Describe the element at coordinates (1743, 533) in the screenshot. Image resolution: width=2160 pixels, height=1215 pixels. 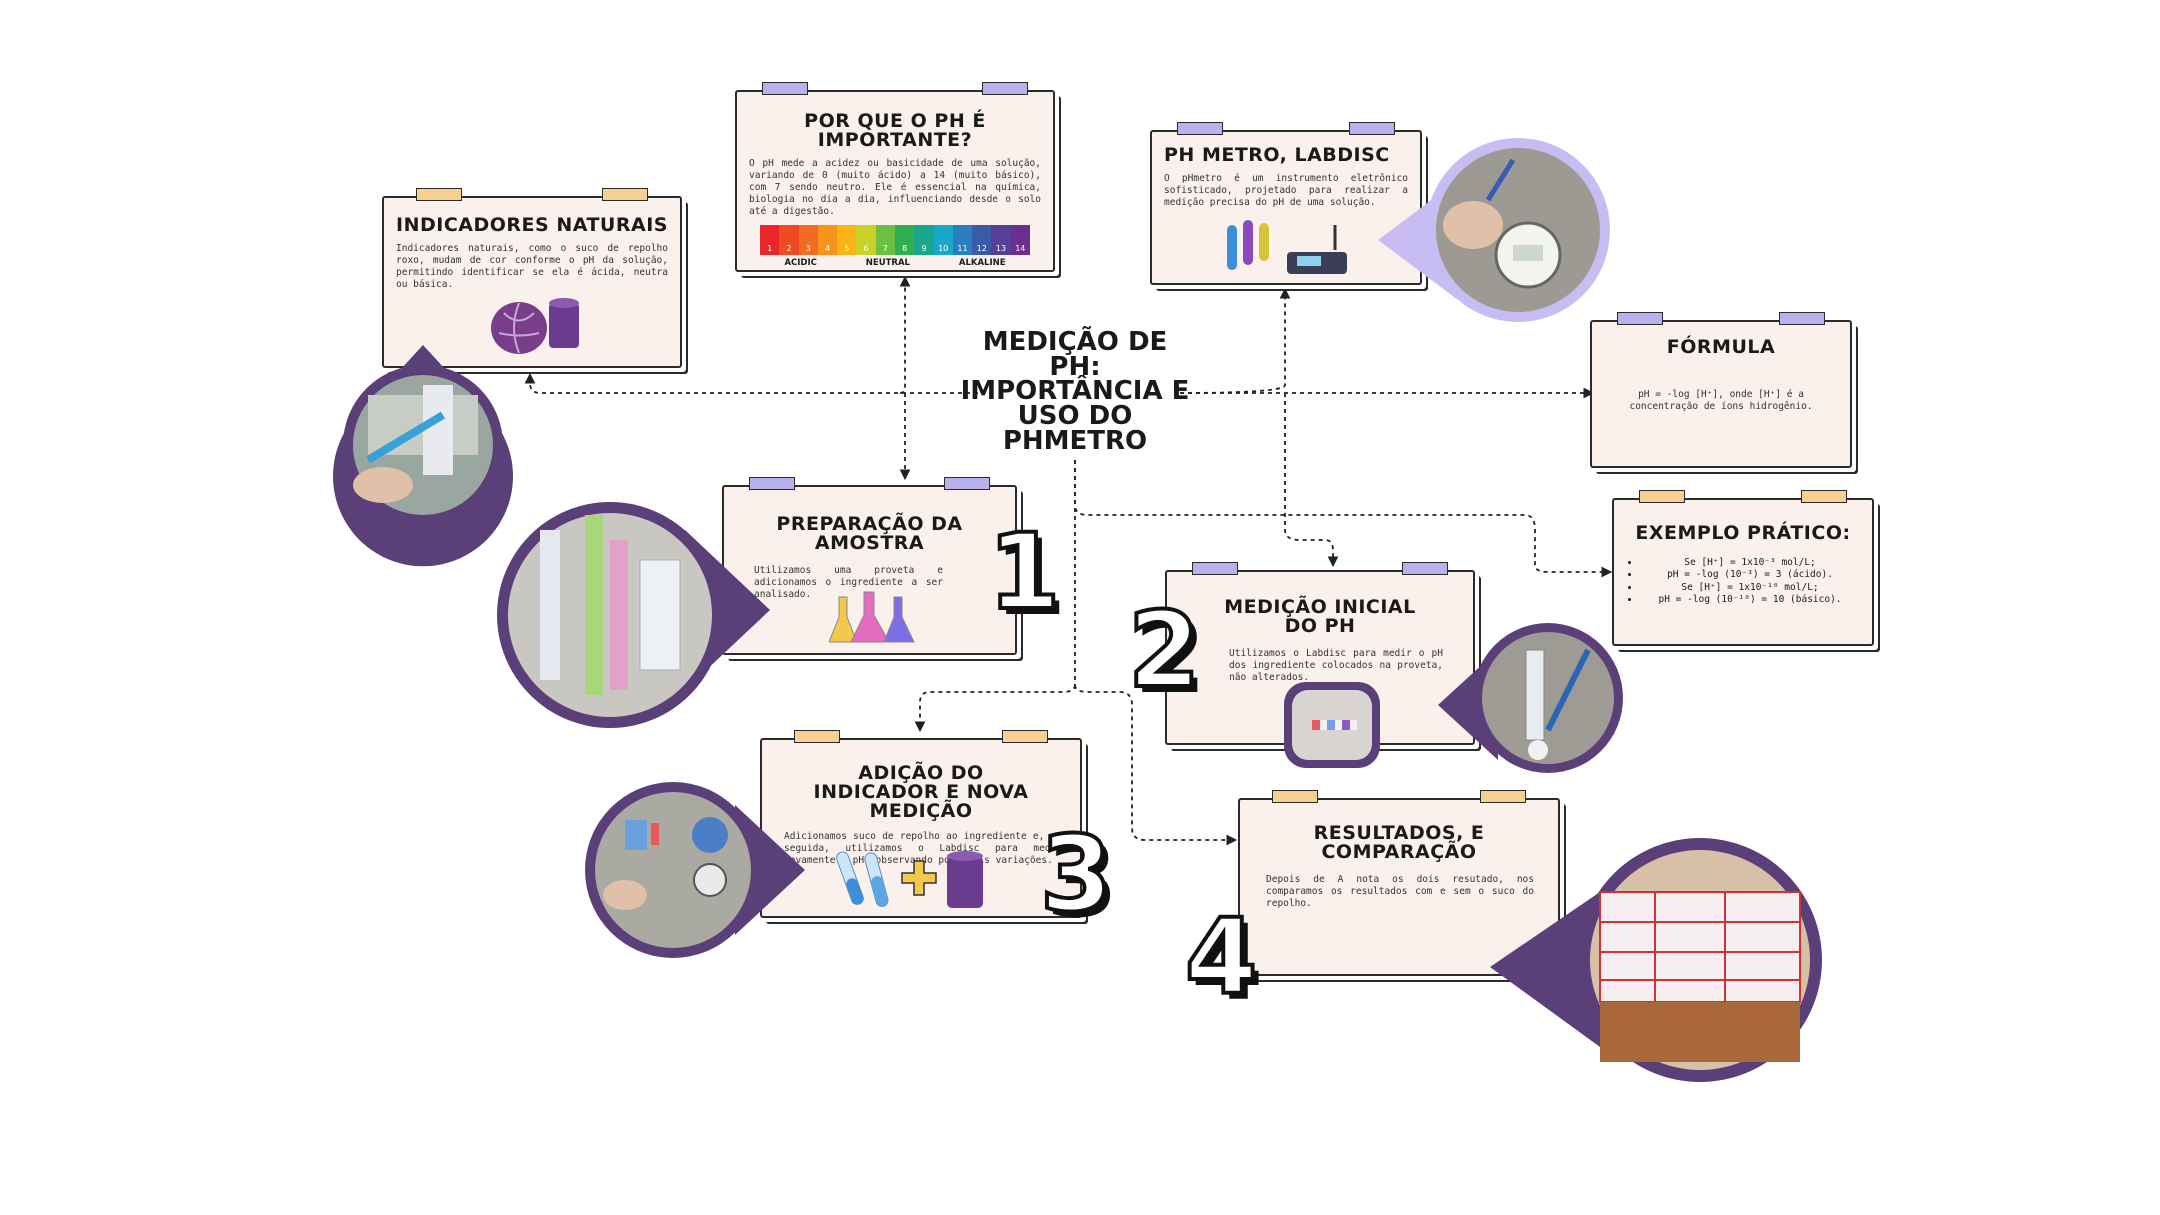
I see `card-title: EXEMPLO PRÁTICO:` at that location.